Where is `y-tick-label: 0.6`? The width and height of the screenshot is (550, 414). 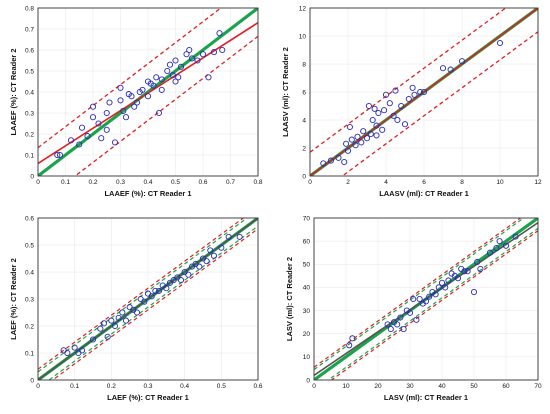 y-tick-label: 0.6 is located at coordinates (29, 50).